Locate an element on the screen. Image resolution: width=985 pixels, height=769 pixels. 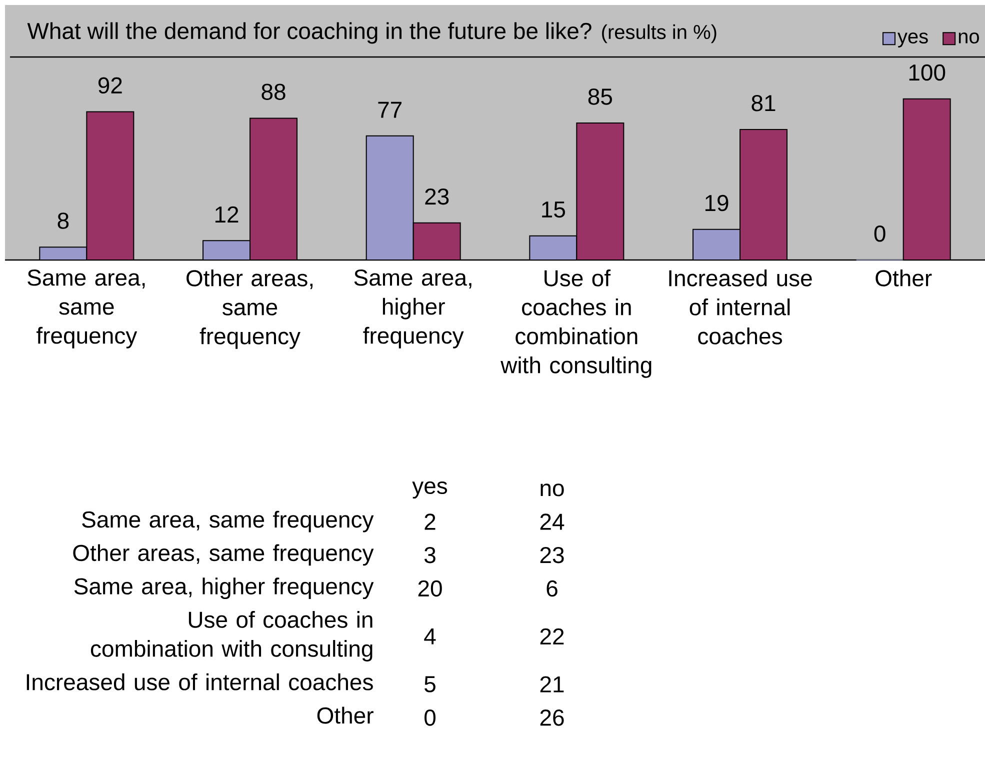
x-tick-label: Same area, same frequency is located at coordinates (86, 309).